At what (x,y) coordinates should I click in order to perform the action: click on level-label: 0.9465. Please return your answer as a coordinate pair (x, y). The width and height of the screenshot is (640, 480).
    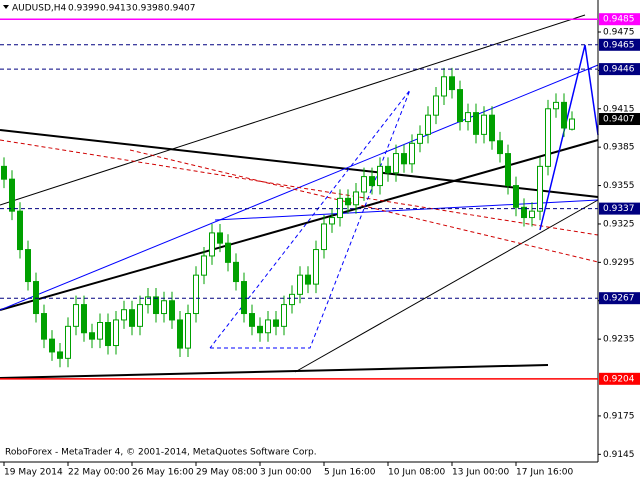
    Looking at the image, I should click on (619, 45).